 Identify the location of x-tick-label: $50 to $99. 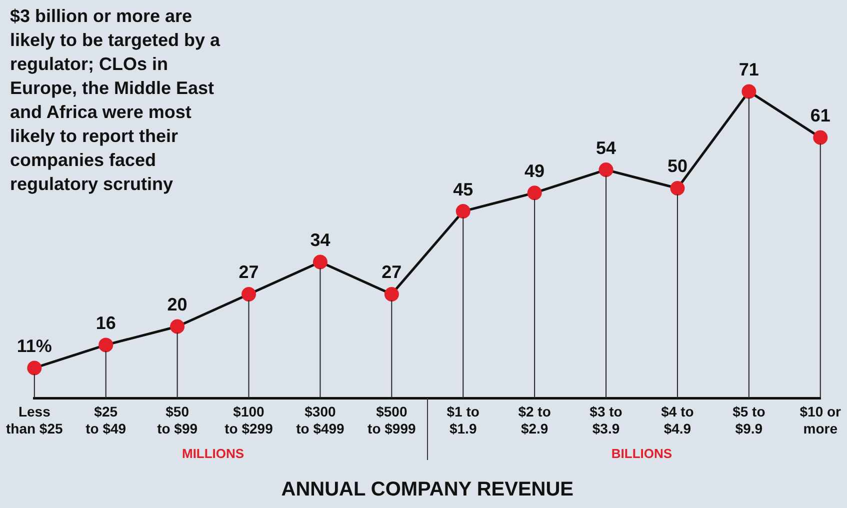
(177, 420).